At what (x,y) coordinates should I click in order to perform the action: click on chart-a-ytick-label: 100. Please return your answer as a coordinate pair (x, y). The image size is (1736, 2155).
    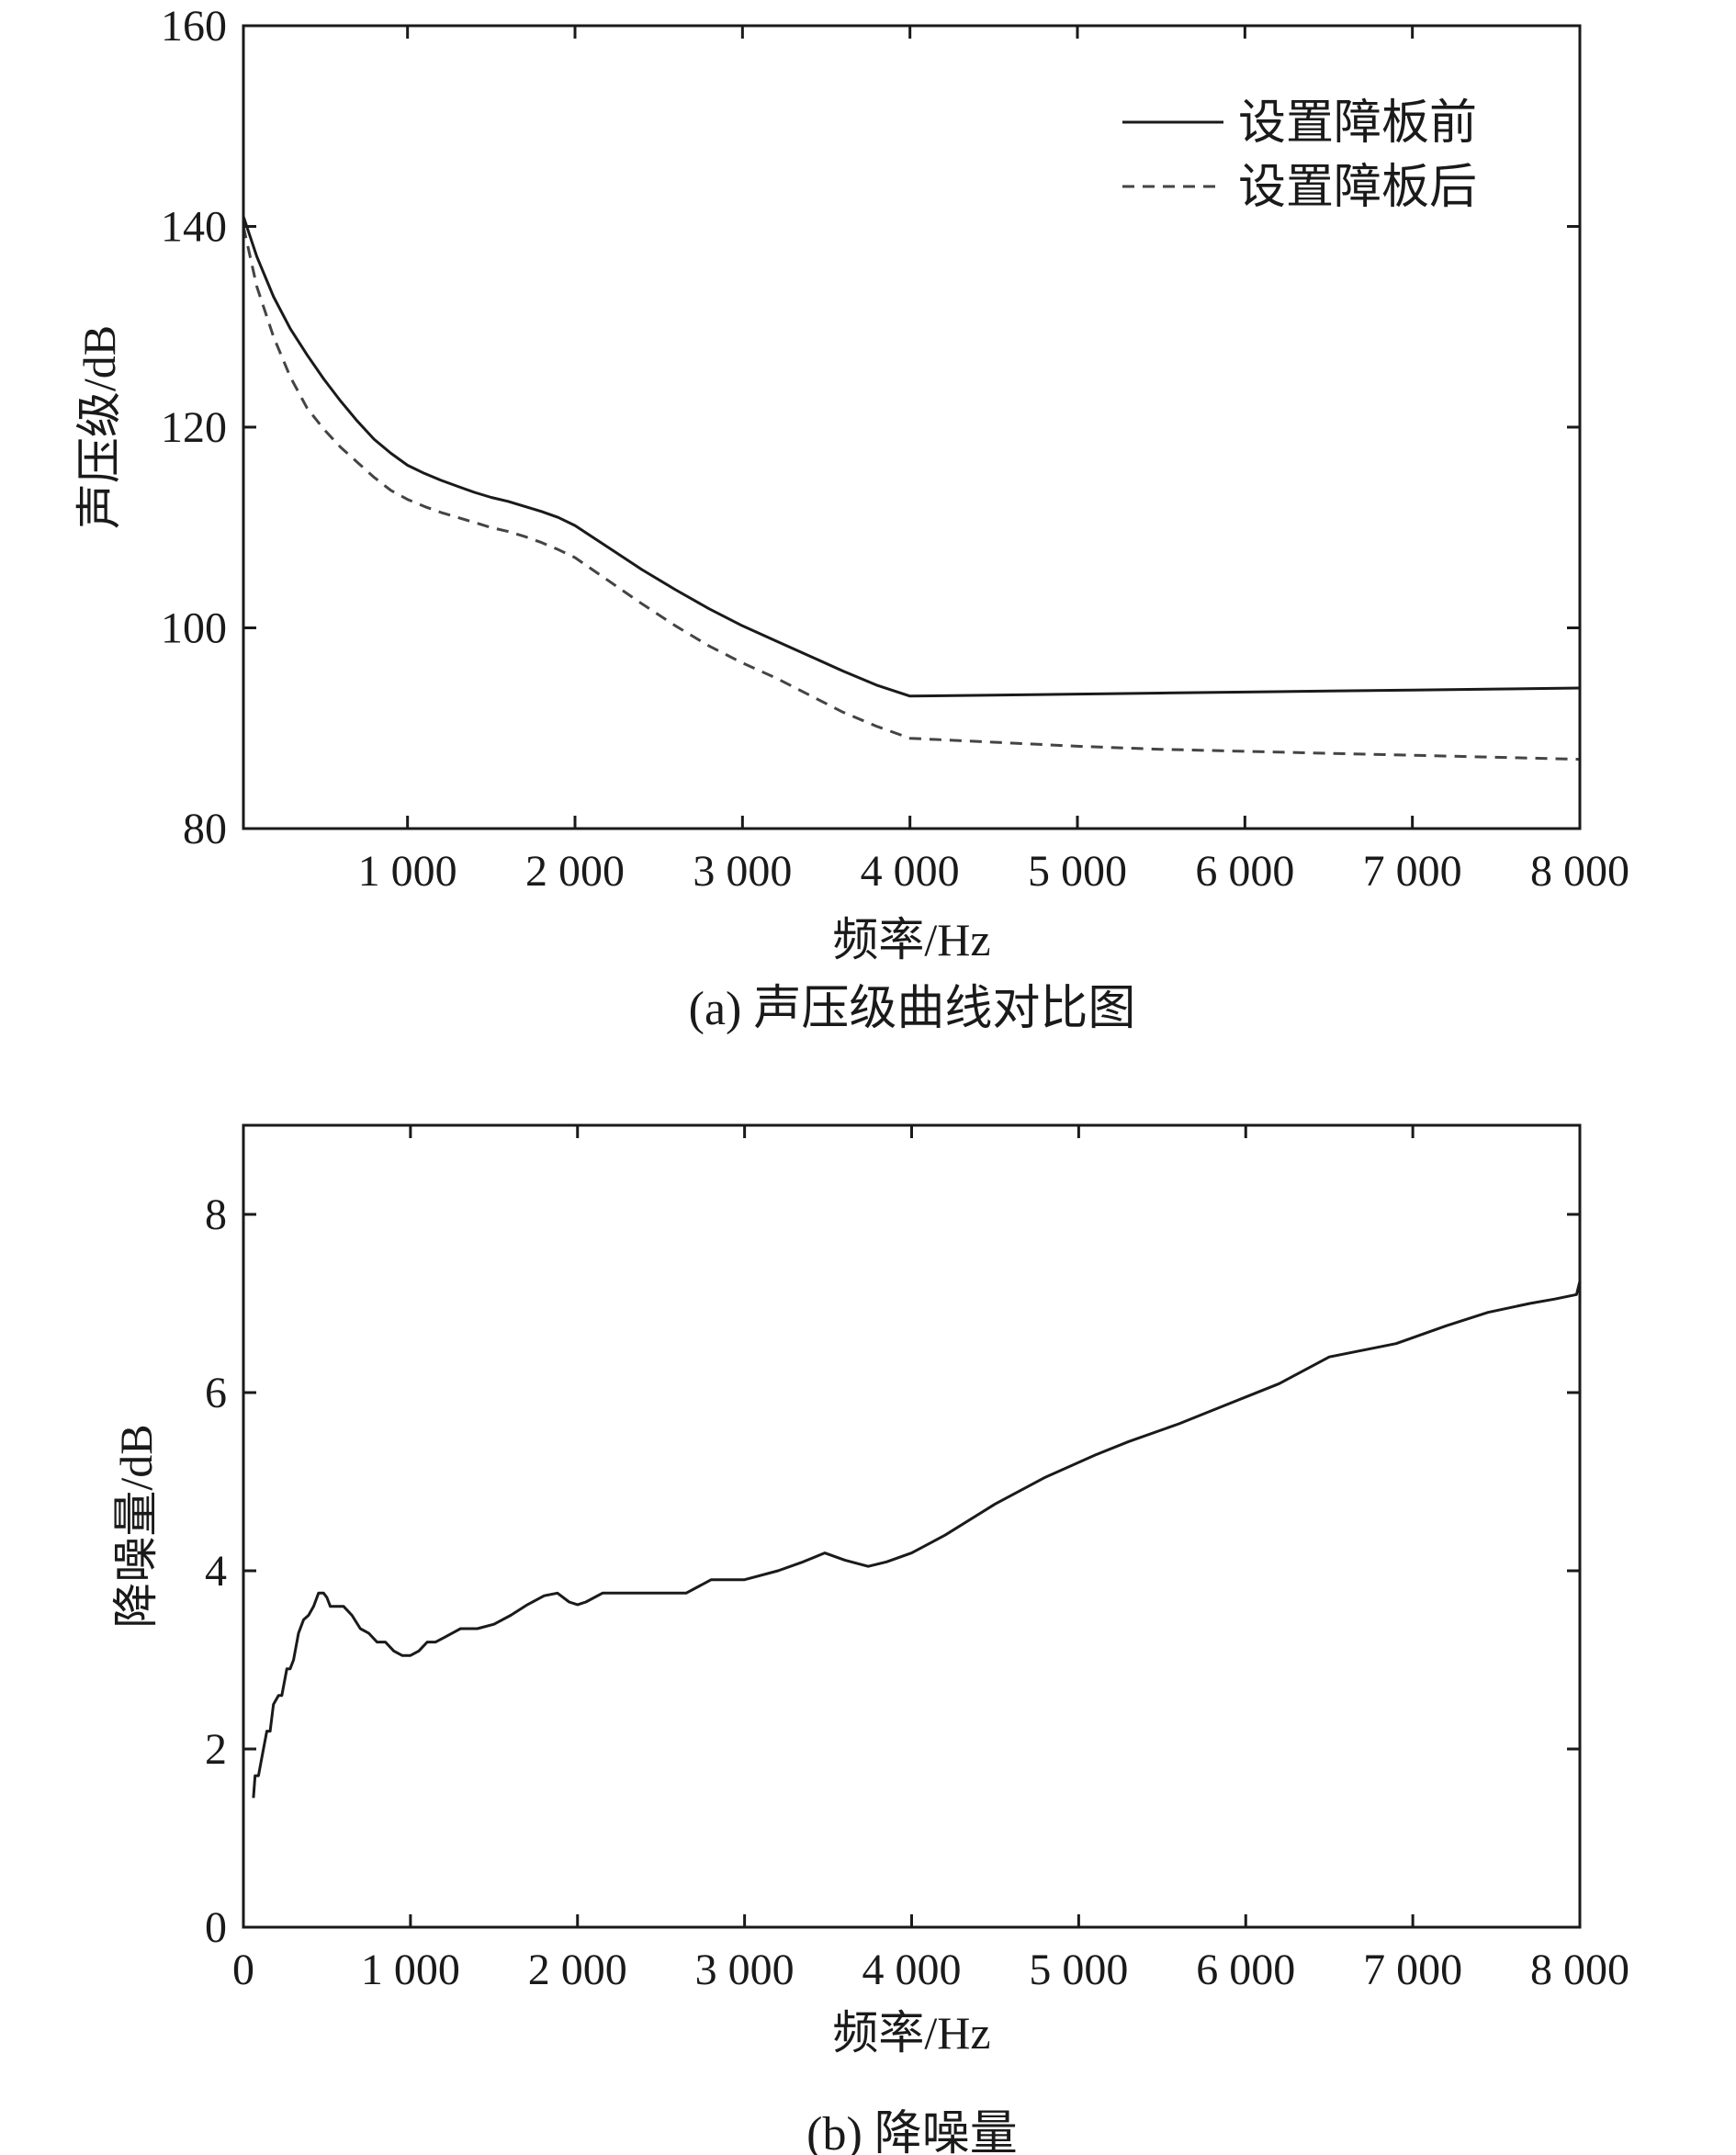
    Looking at the image, I should click on (194, 628).